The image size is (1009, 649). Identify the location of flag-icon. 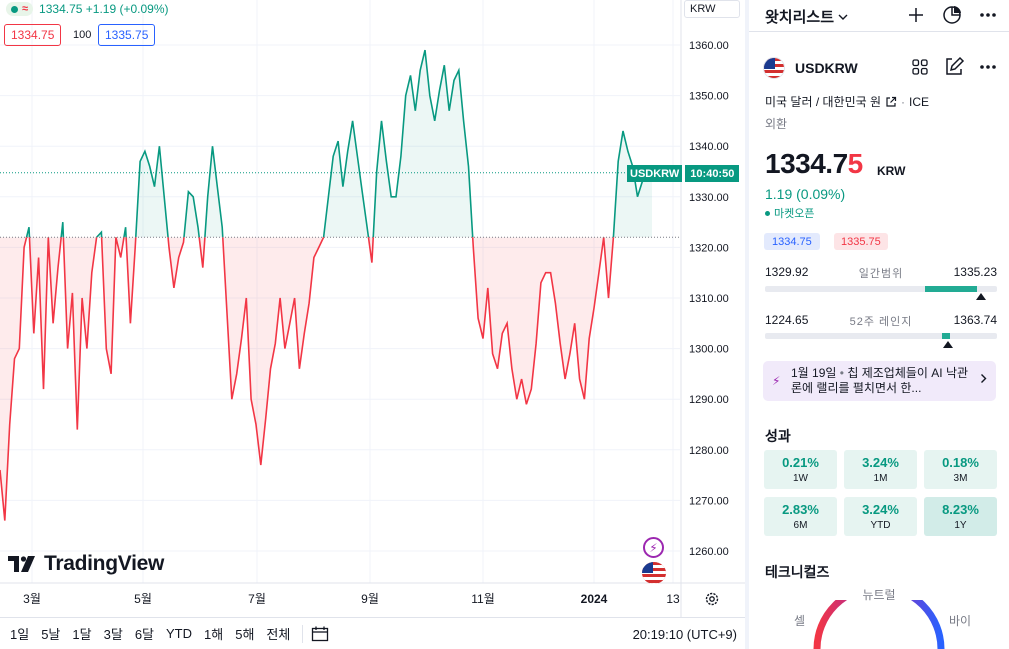
(654, 573).